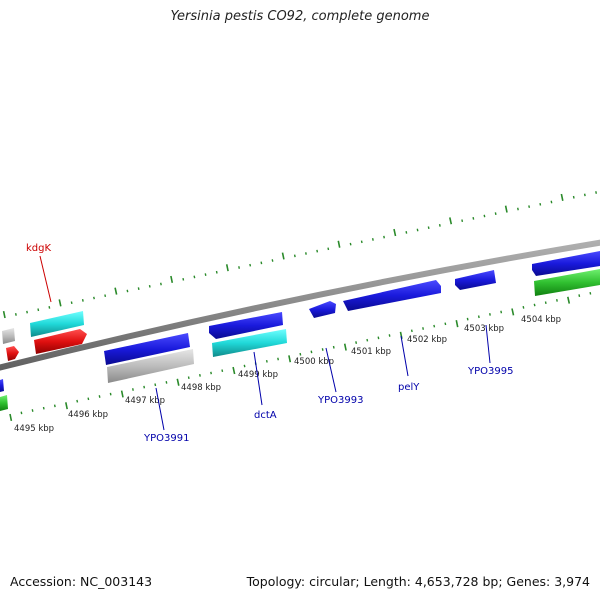  I want to click on gene-red-feature, so click(60, 341).